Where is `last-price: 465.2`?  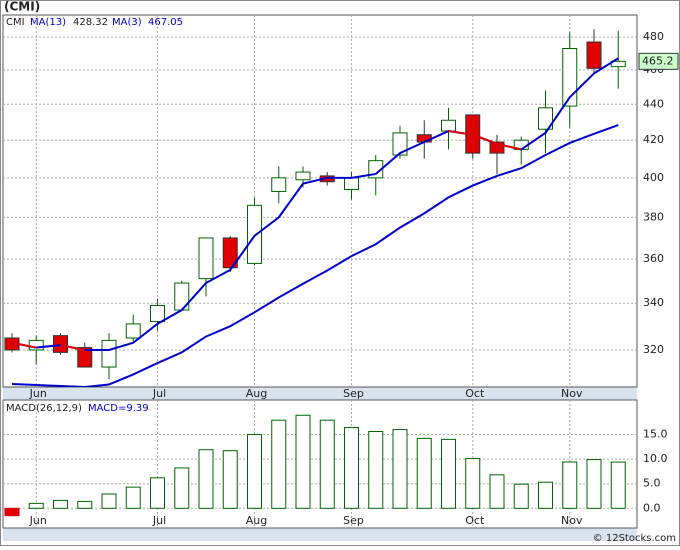 last-price: 465.2 is located at coordinates (658, 60).